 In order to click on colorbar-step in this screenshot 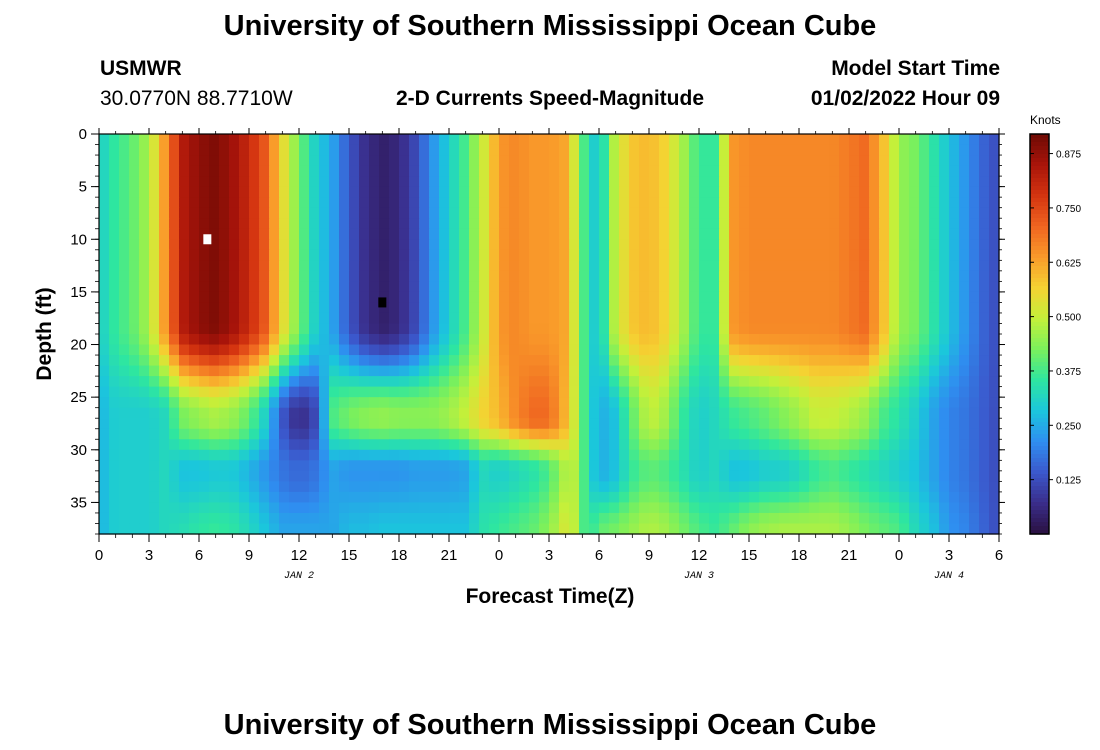, I will do `click(1039, 332)`.